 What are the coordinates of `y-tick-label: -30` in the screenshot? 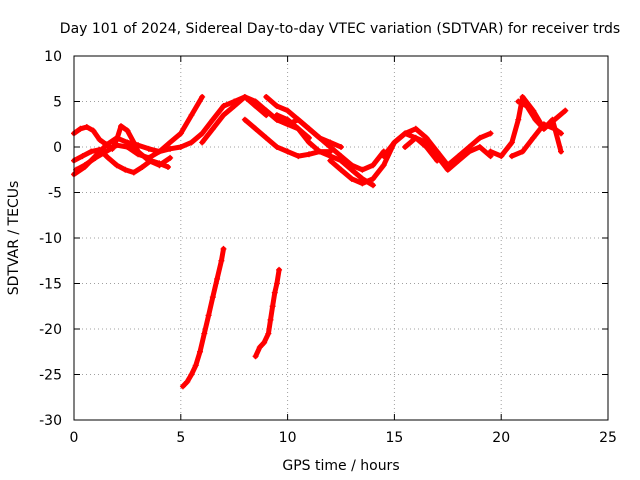 It's located at (50, 421).